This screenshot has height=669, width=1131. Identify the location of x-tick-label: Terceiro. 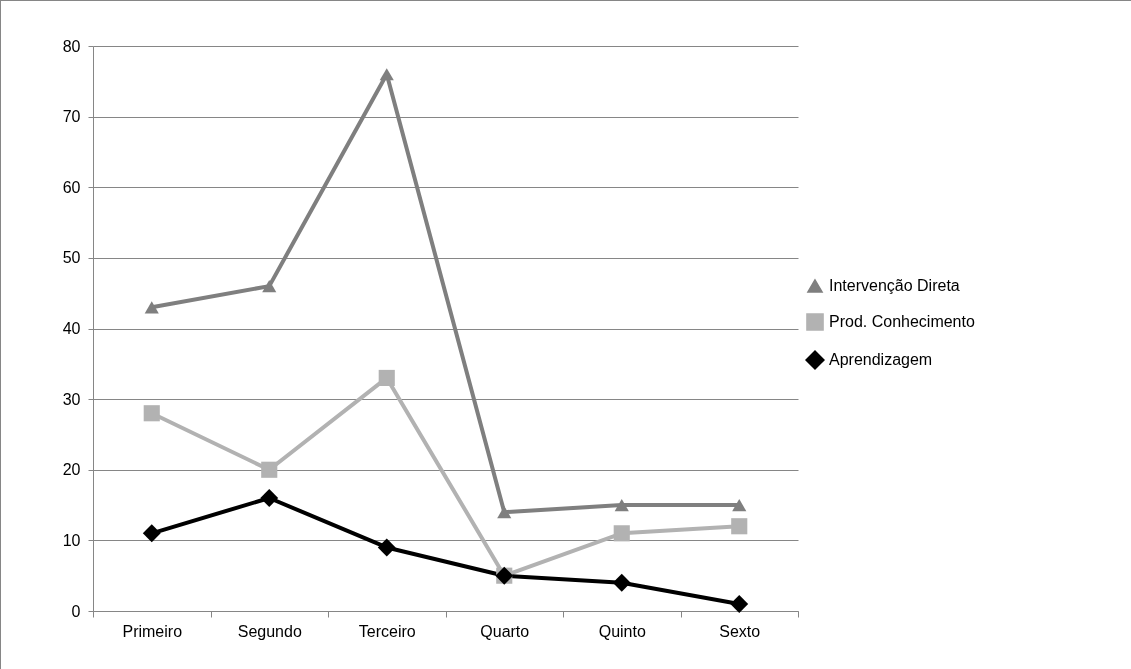
(387, 631).